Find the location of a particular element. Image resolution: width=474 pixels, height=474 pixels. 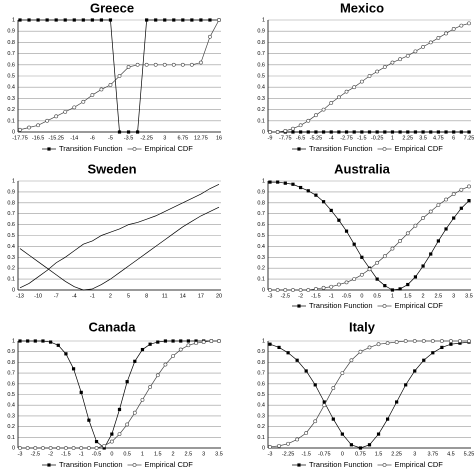

chart-title: Sweden is located at coordinates (111, 168).